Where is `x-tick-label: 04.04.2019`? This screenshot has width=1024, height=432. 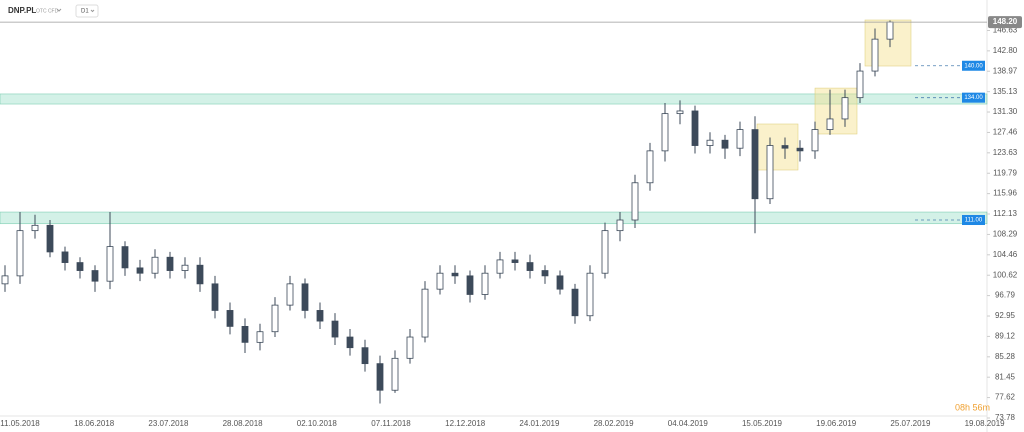
x-tick-label: 04.04.2019 is located at coordinates (688, 423).